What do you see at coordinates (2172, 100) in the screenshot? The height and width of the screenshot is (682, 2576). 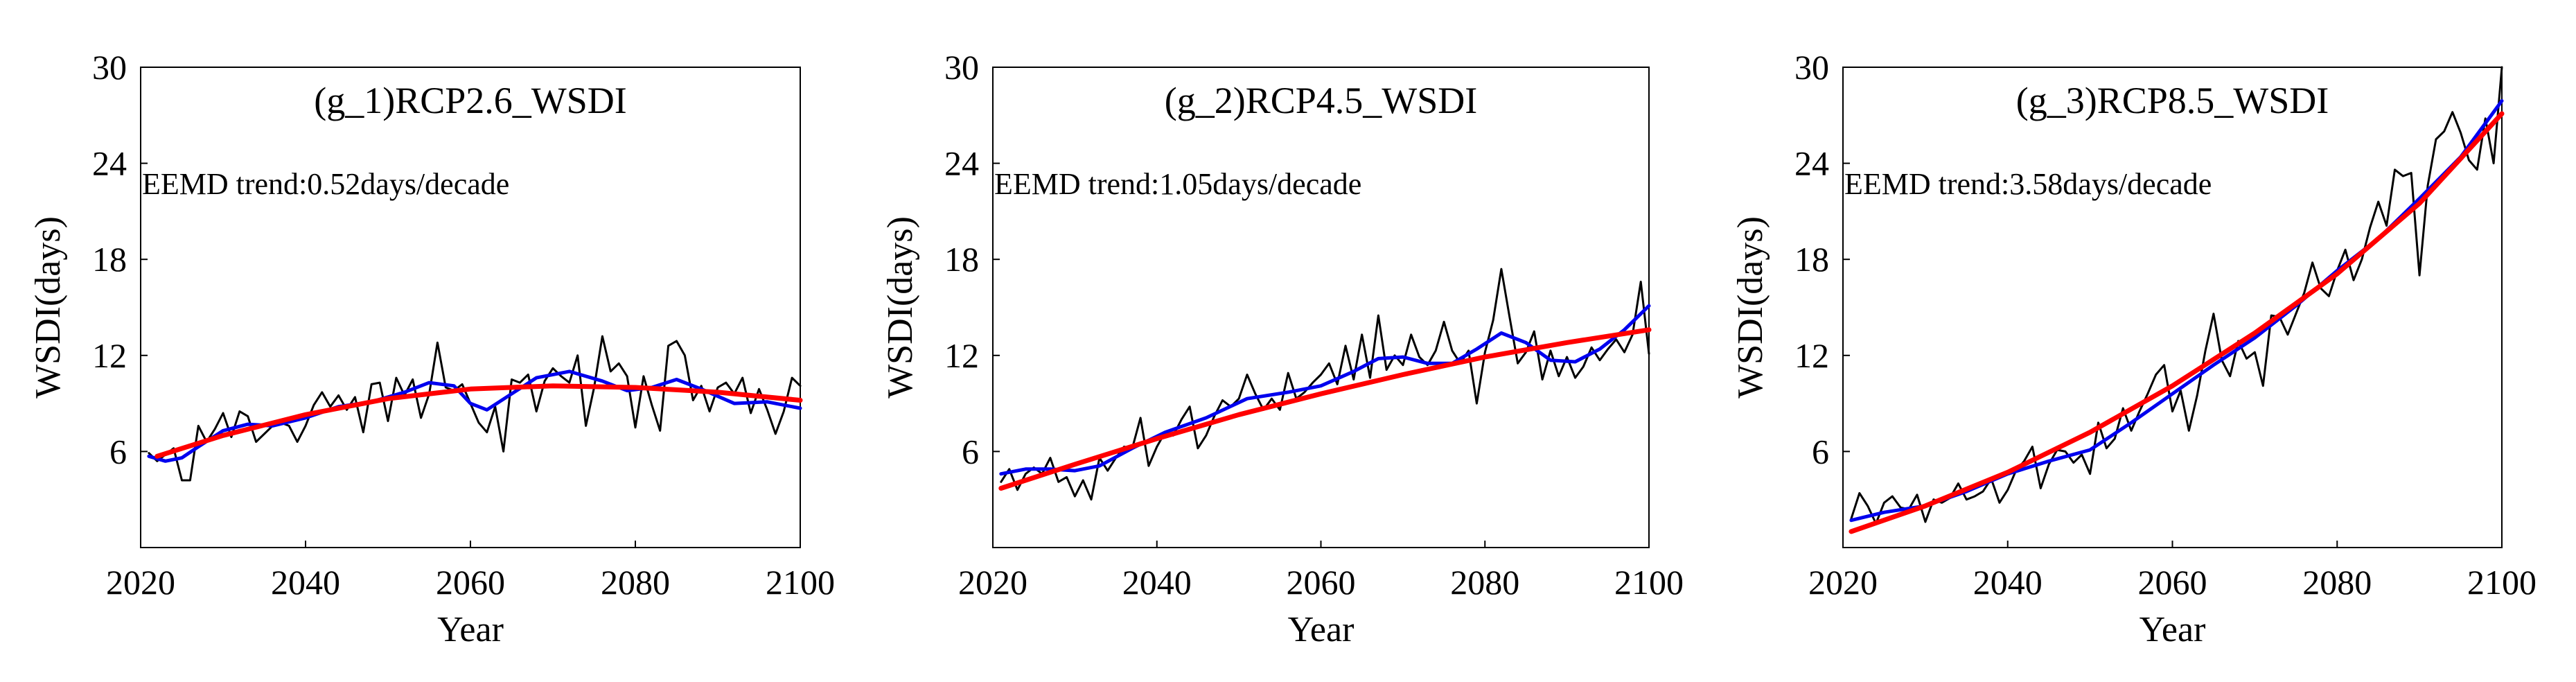 I see `chart-title: (g_3)RCP8.5_WSDI` at bounding box center [2172, 100].